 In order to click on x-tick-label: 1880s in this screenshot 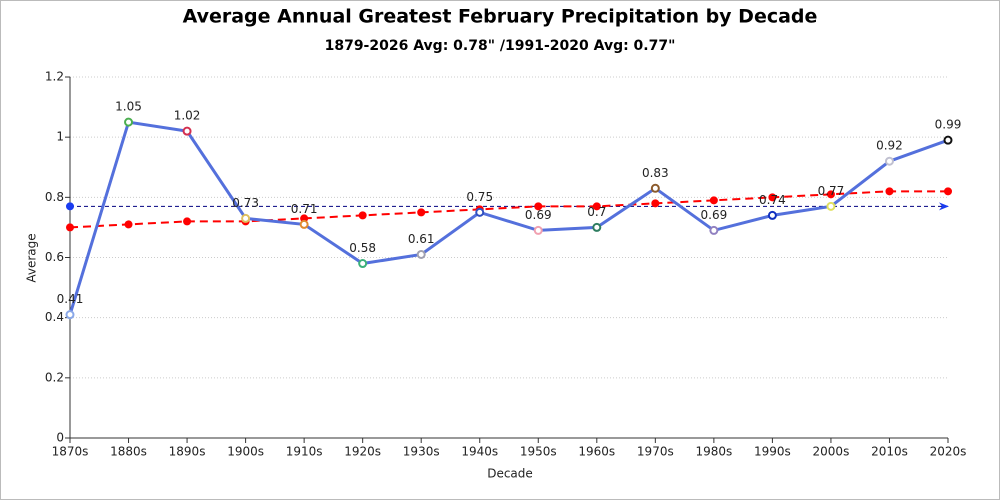, I will do `click(128, 452)`.